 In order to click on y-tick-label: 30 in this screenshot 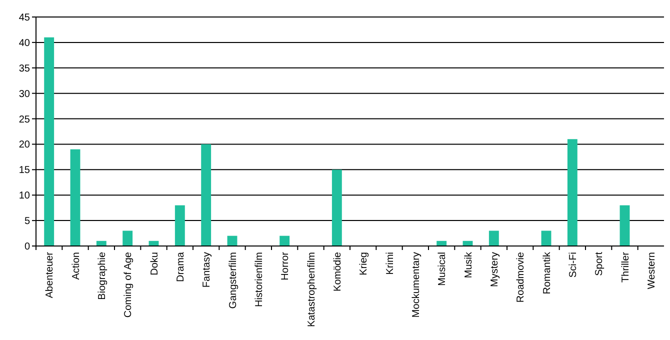, I will do `click(24, 94)`.